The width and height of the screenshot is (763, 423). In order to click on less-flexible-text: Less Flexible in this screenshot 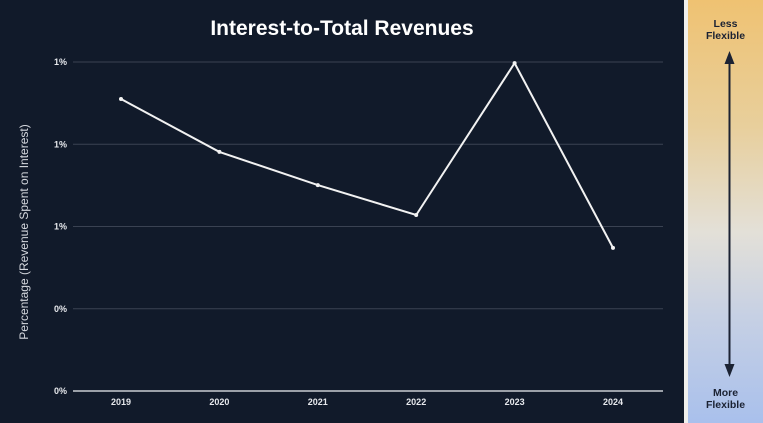, I will do `click(725, 30)`.